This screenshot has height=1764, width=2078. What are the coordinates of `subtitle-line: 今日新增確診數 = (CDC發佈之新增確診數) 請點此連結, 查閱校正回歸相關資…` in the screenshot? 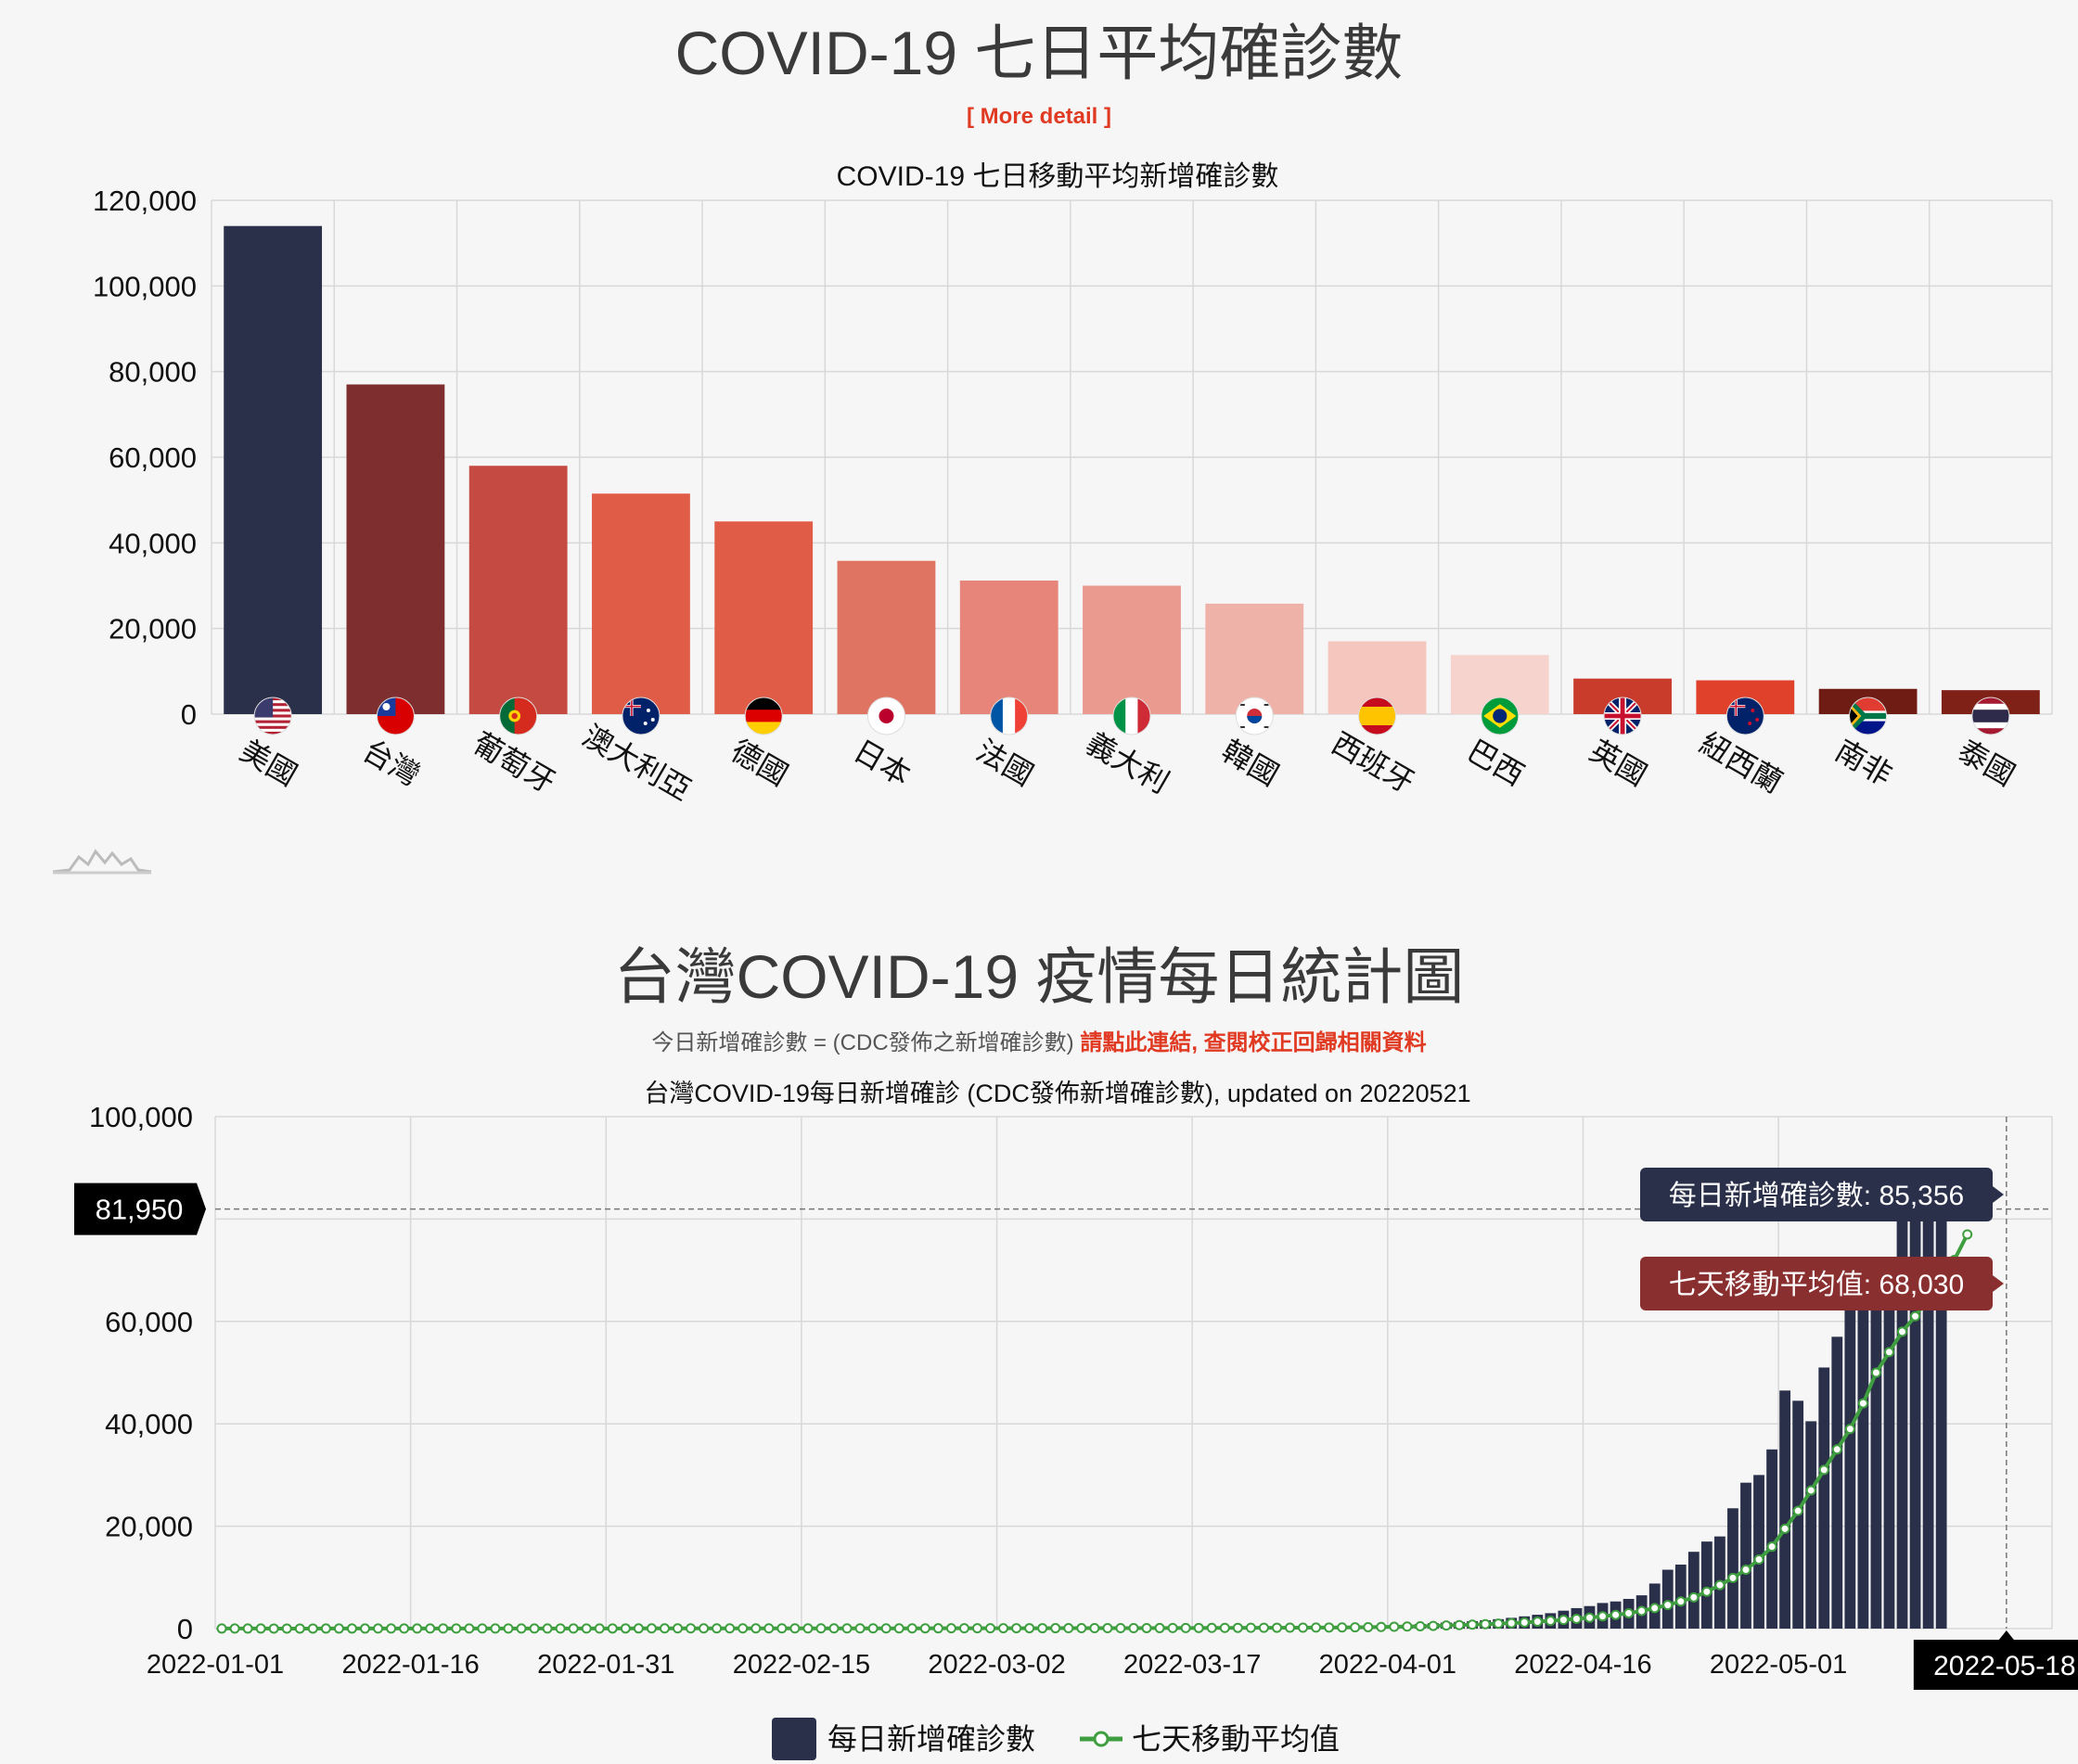 It's located at (1039, 1040).